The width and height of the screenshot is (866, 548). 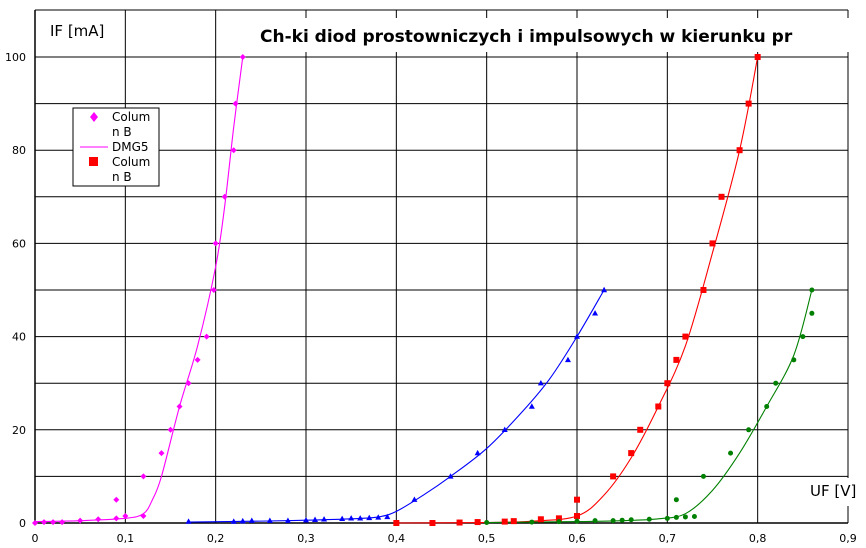 What do you see at coordinates (758, 538) in the screenshot?
I see `x-tick-label: 0,8` at bounding box center [758, 538].